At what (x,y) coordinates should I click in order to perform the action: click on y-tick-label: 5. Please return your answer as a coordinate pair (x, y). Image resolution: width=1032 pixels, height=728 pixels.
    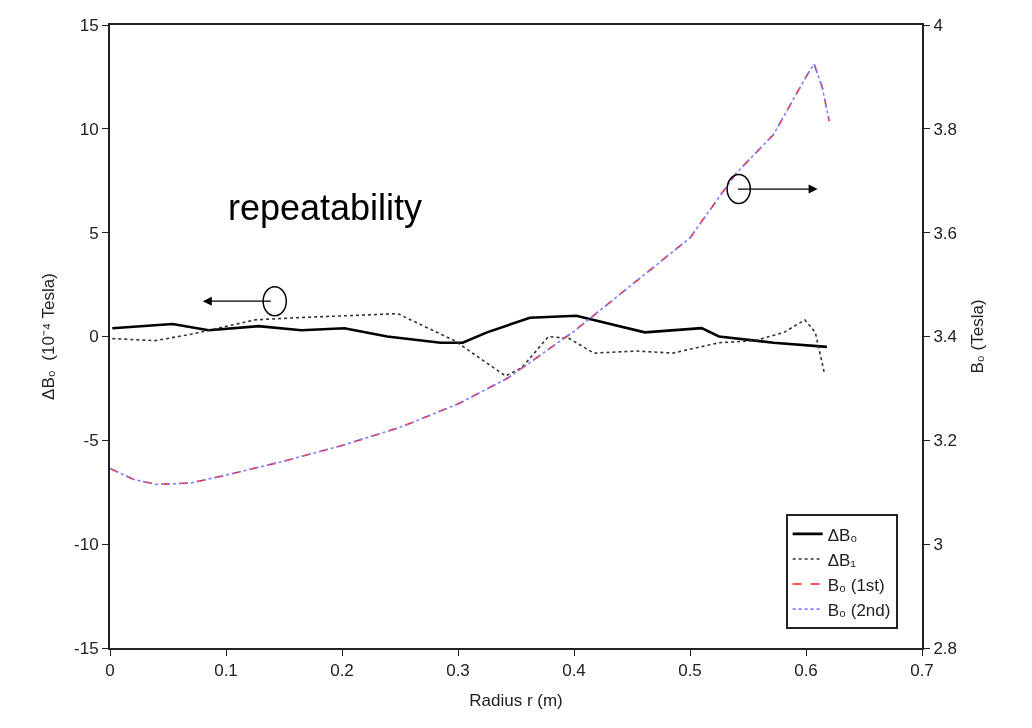
    Looking at the image, I should click on (94, 233).